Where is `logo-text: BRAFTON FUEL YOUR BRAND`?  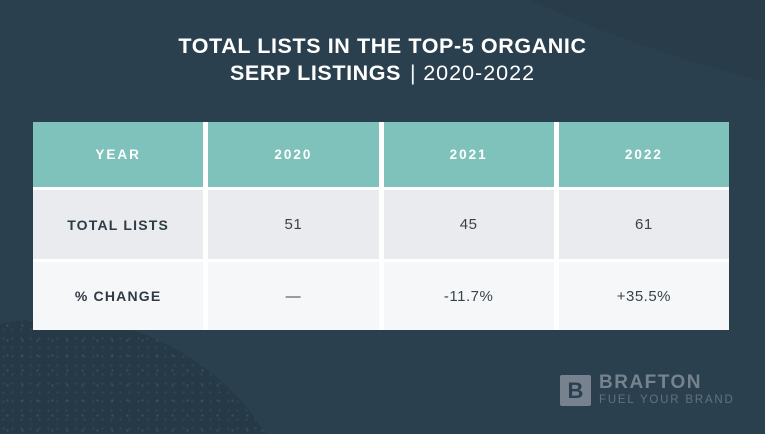 logo-text: BRAFTON FUEL YOUR BRAND is located at coordinates (667, 389).